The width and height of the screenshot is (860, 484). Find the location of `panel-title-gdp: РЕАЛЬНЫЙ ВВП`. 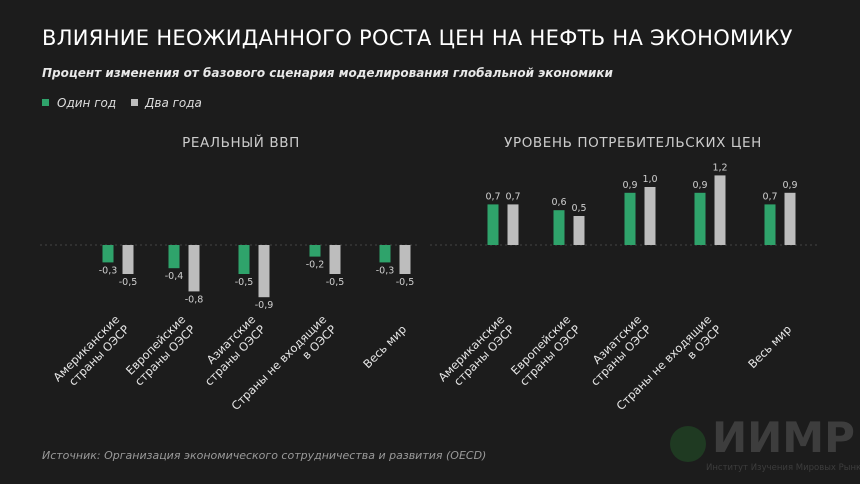

panel-title-gdp: РЕАЛЬНЫЙ ВВП is located at coordinates (241, 142).